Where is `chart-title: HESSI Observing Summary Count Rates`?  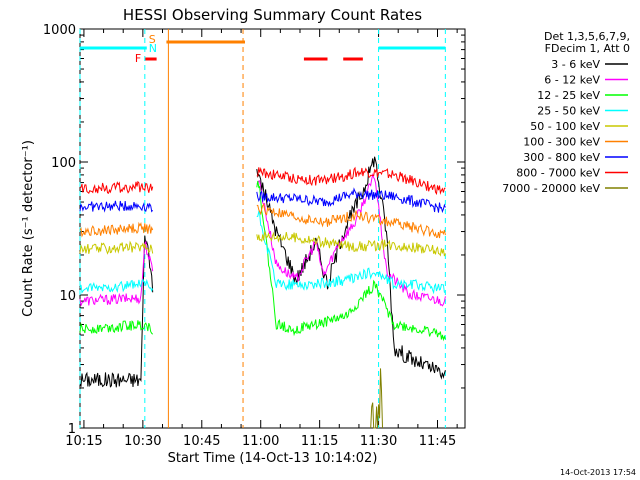 chart-title: HESSI Observing Summary Count Rates is located at coordinates (272, 15).